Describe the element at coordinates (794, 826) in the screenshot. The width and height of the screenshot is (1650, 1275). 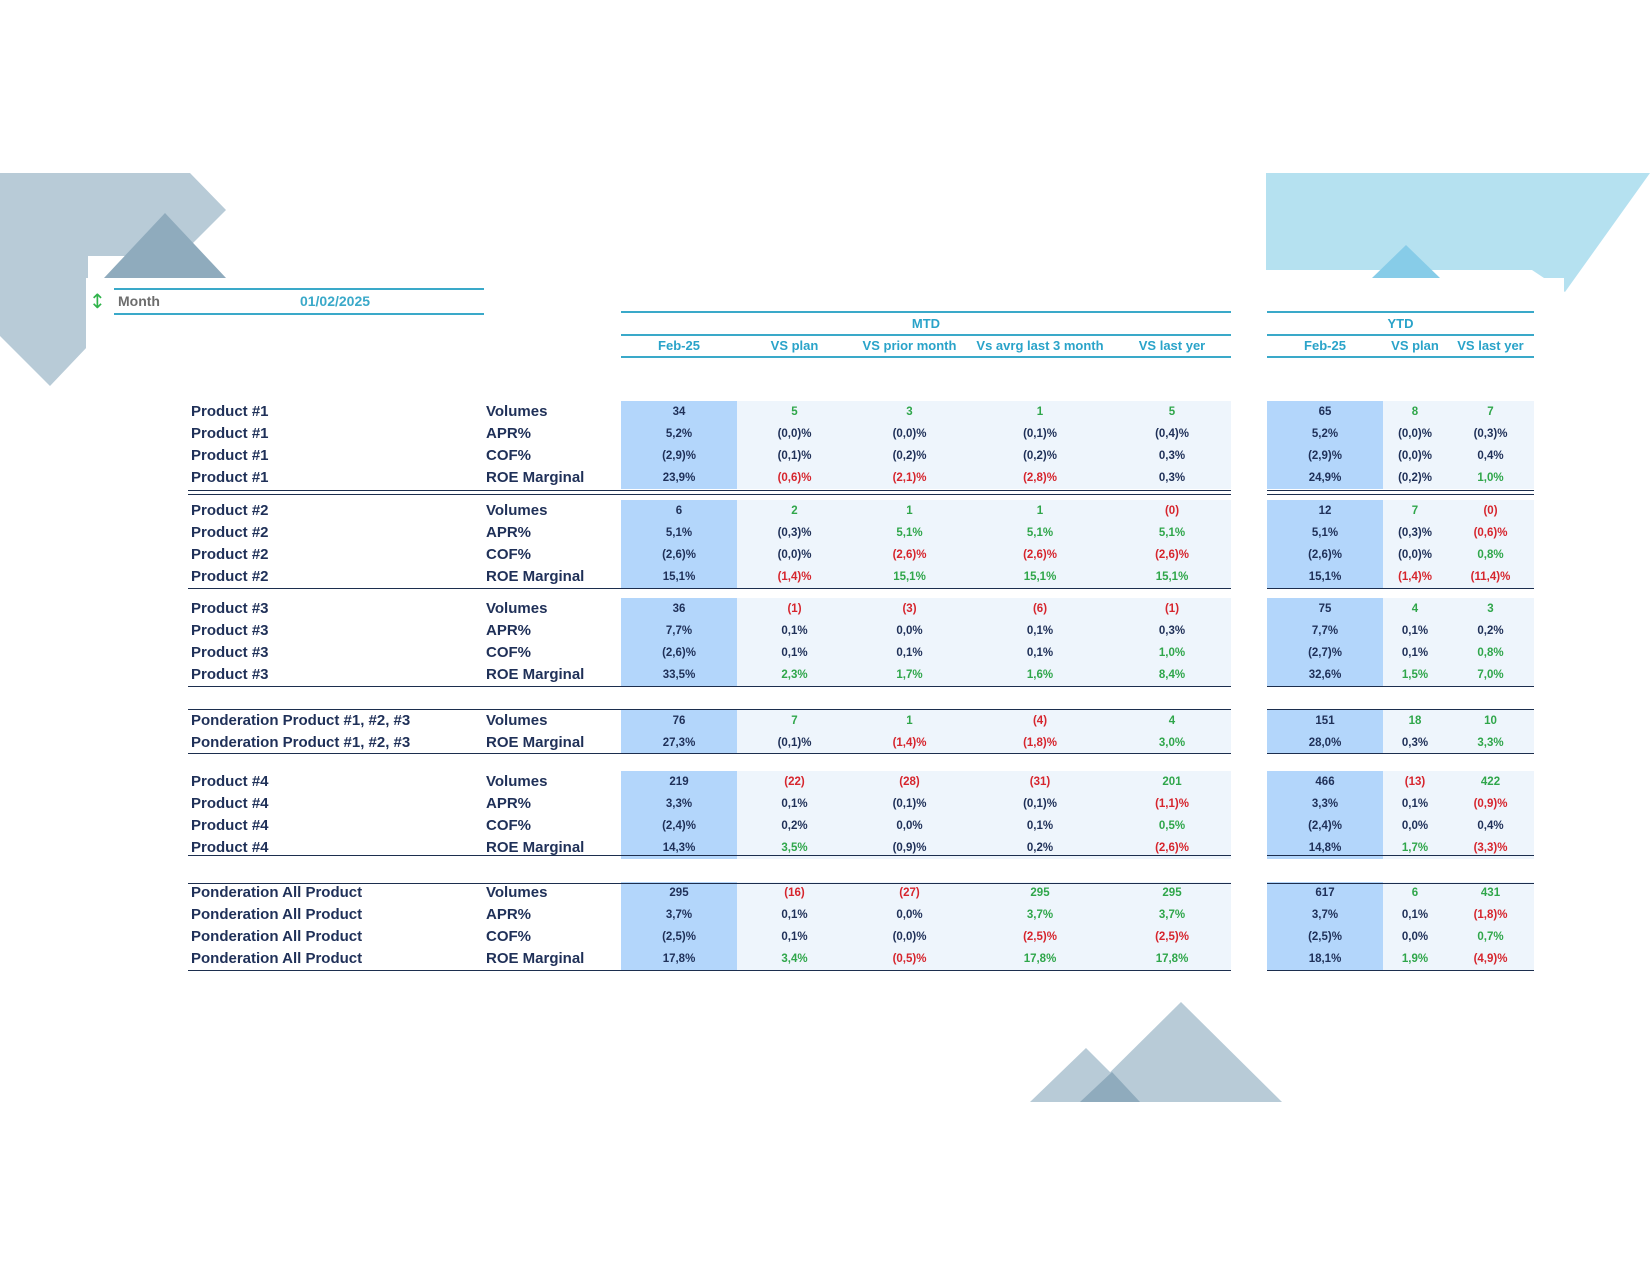
I see `mtd-value-cell: 0,2%` at that location.